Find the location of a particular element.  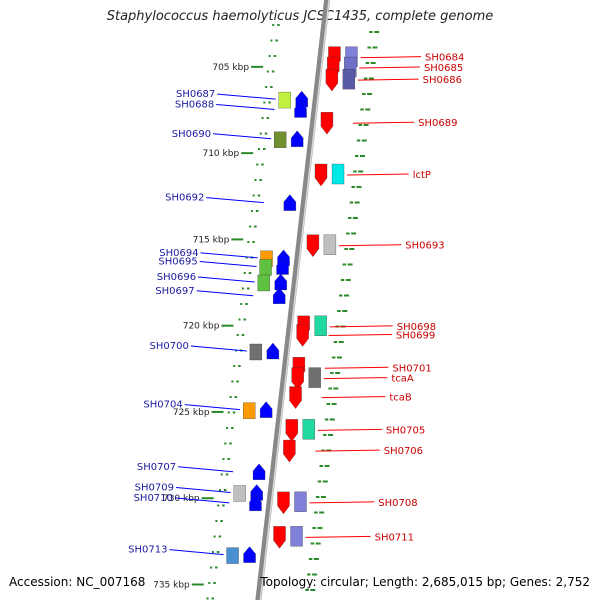

forward-gene-label: SH0708 is located at coordinates (397, 503).